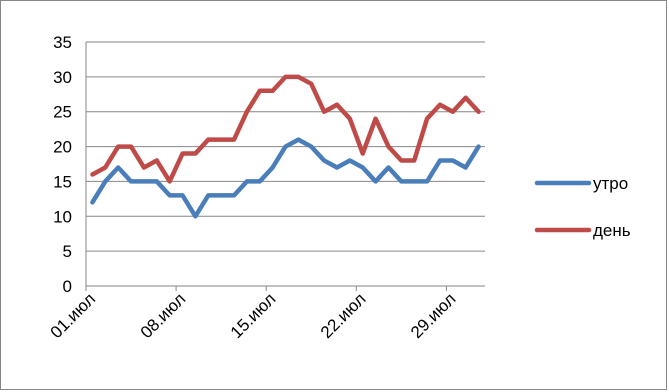 This screenshot has width=669, height=392. Describe the element at coordinates (73, 315) in the screenshot. I see `x-tick-label: 01.июл` at that location.